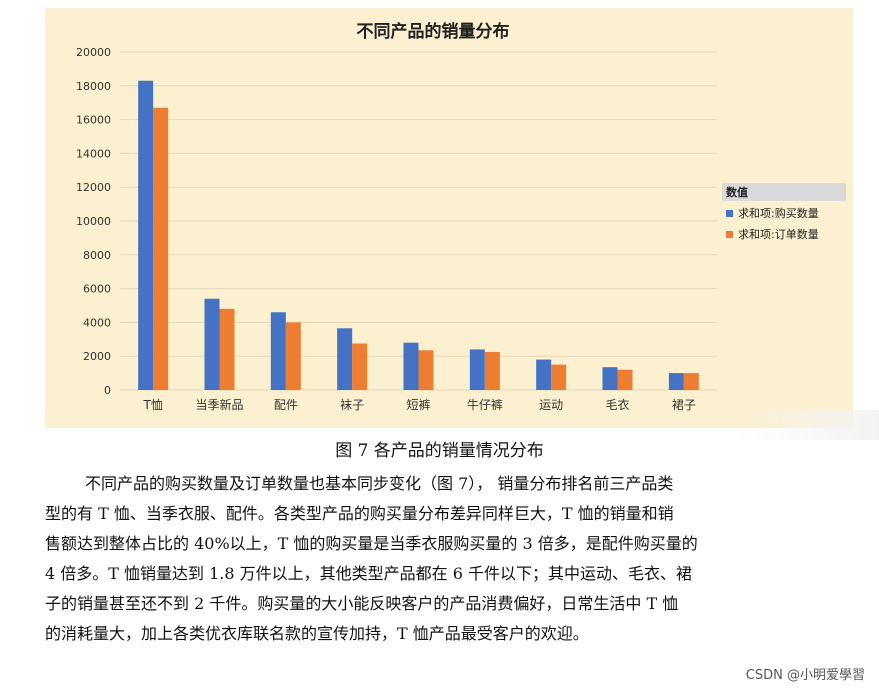 This screenshot has width=879, height=694. I want to click on y-tick-label: 0, so click(107, 390).